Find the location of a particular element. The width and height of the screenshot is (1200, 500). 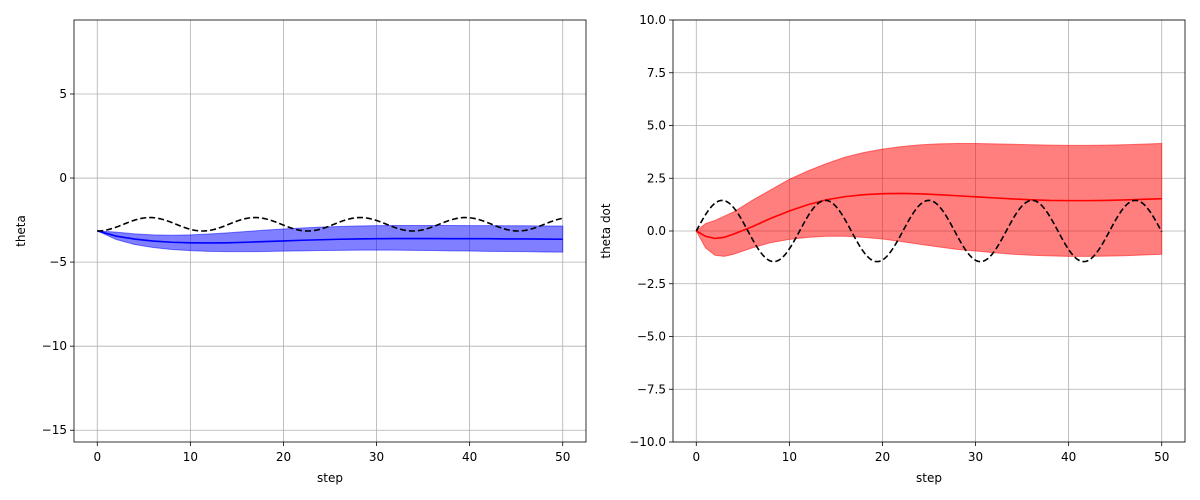

y-tick-label-3: 2.5 is located at coordinates (656, 178).